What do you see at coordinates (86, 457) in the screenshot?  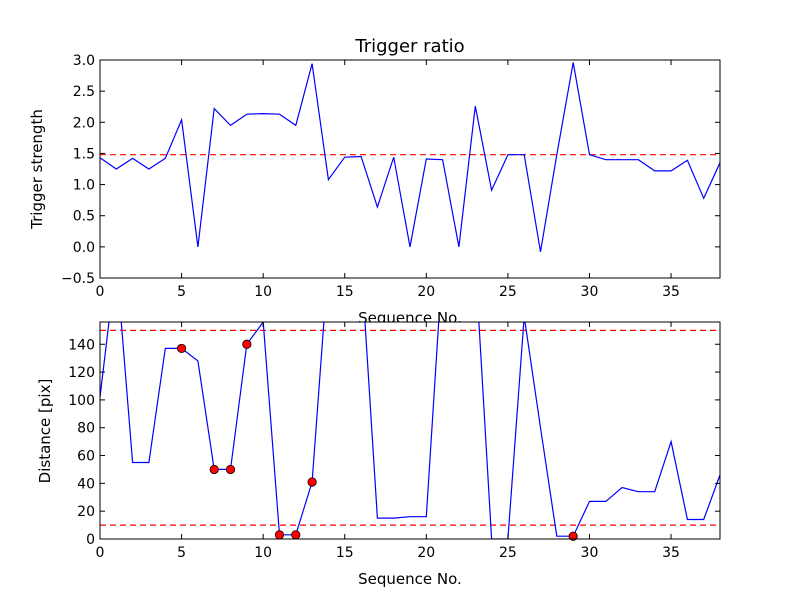 I see `y-tick-label: 60` at bounding box center [86, 457].